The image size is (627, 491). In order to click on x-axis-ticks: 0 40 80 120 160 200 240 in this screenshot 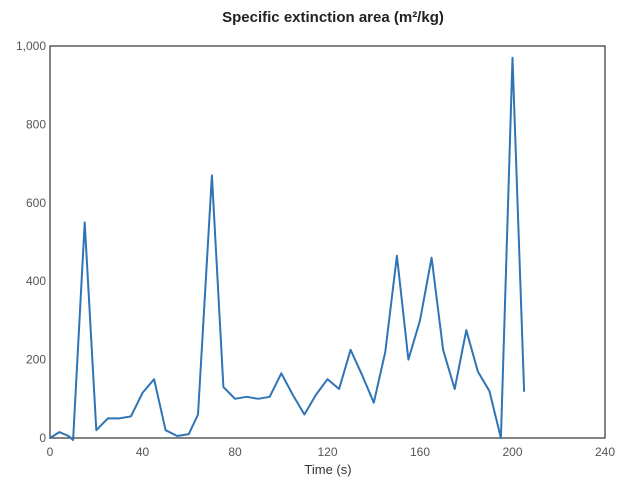, I will do `click(331, 452)`.